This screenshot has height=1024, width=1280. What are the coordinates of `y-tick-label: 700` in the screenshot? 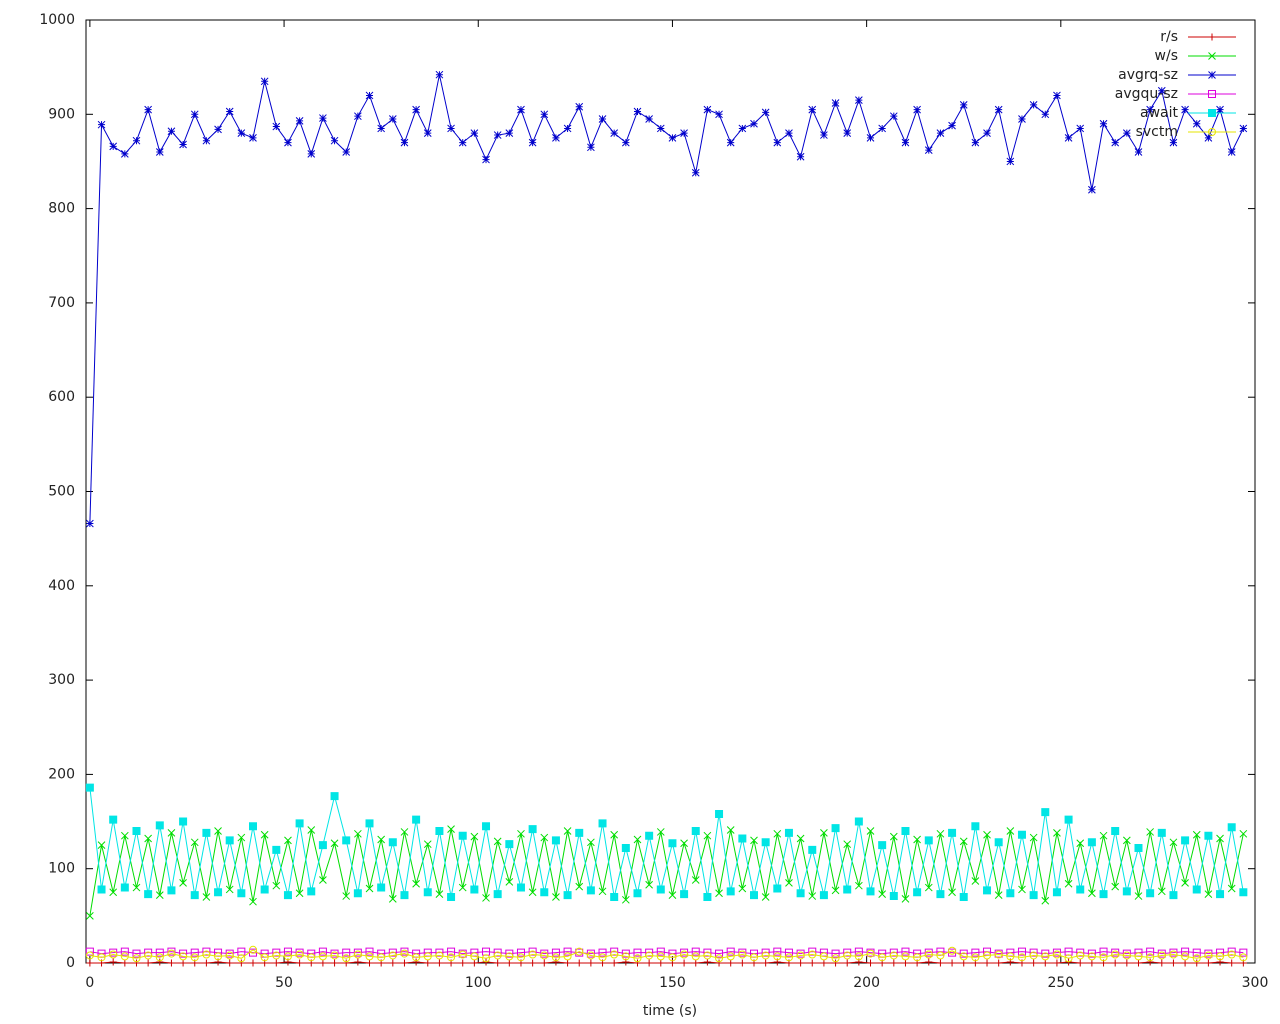 It's located at (61, 303).